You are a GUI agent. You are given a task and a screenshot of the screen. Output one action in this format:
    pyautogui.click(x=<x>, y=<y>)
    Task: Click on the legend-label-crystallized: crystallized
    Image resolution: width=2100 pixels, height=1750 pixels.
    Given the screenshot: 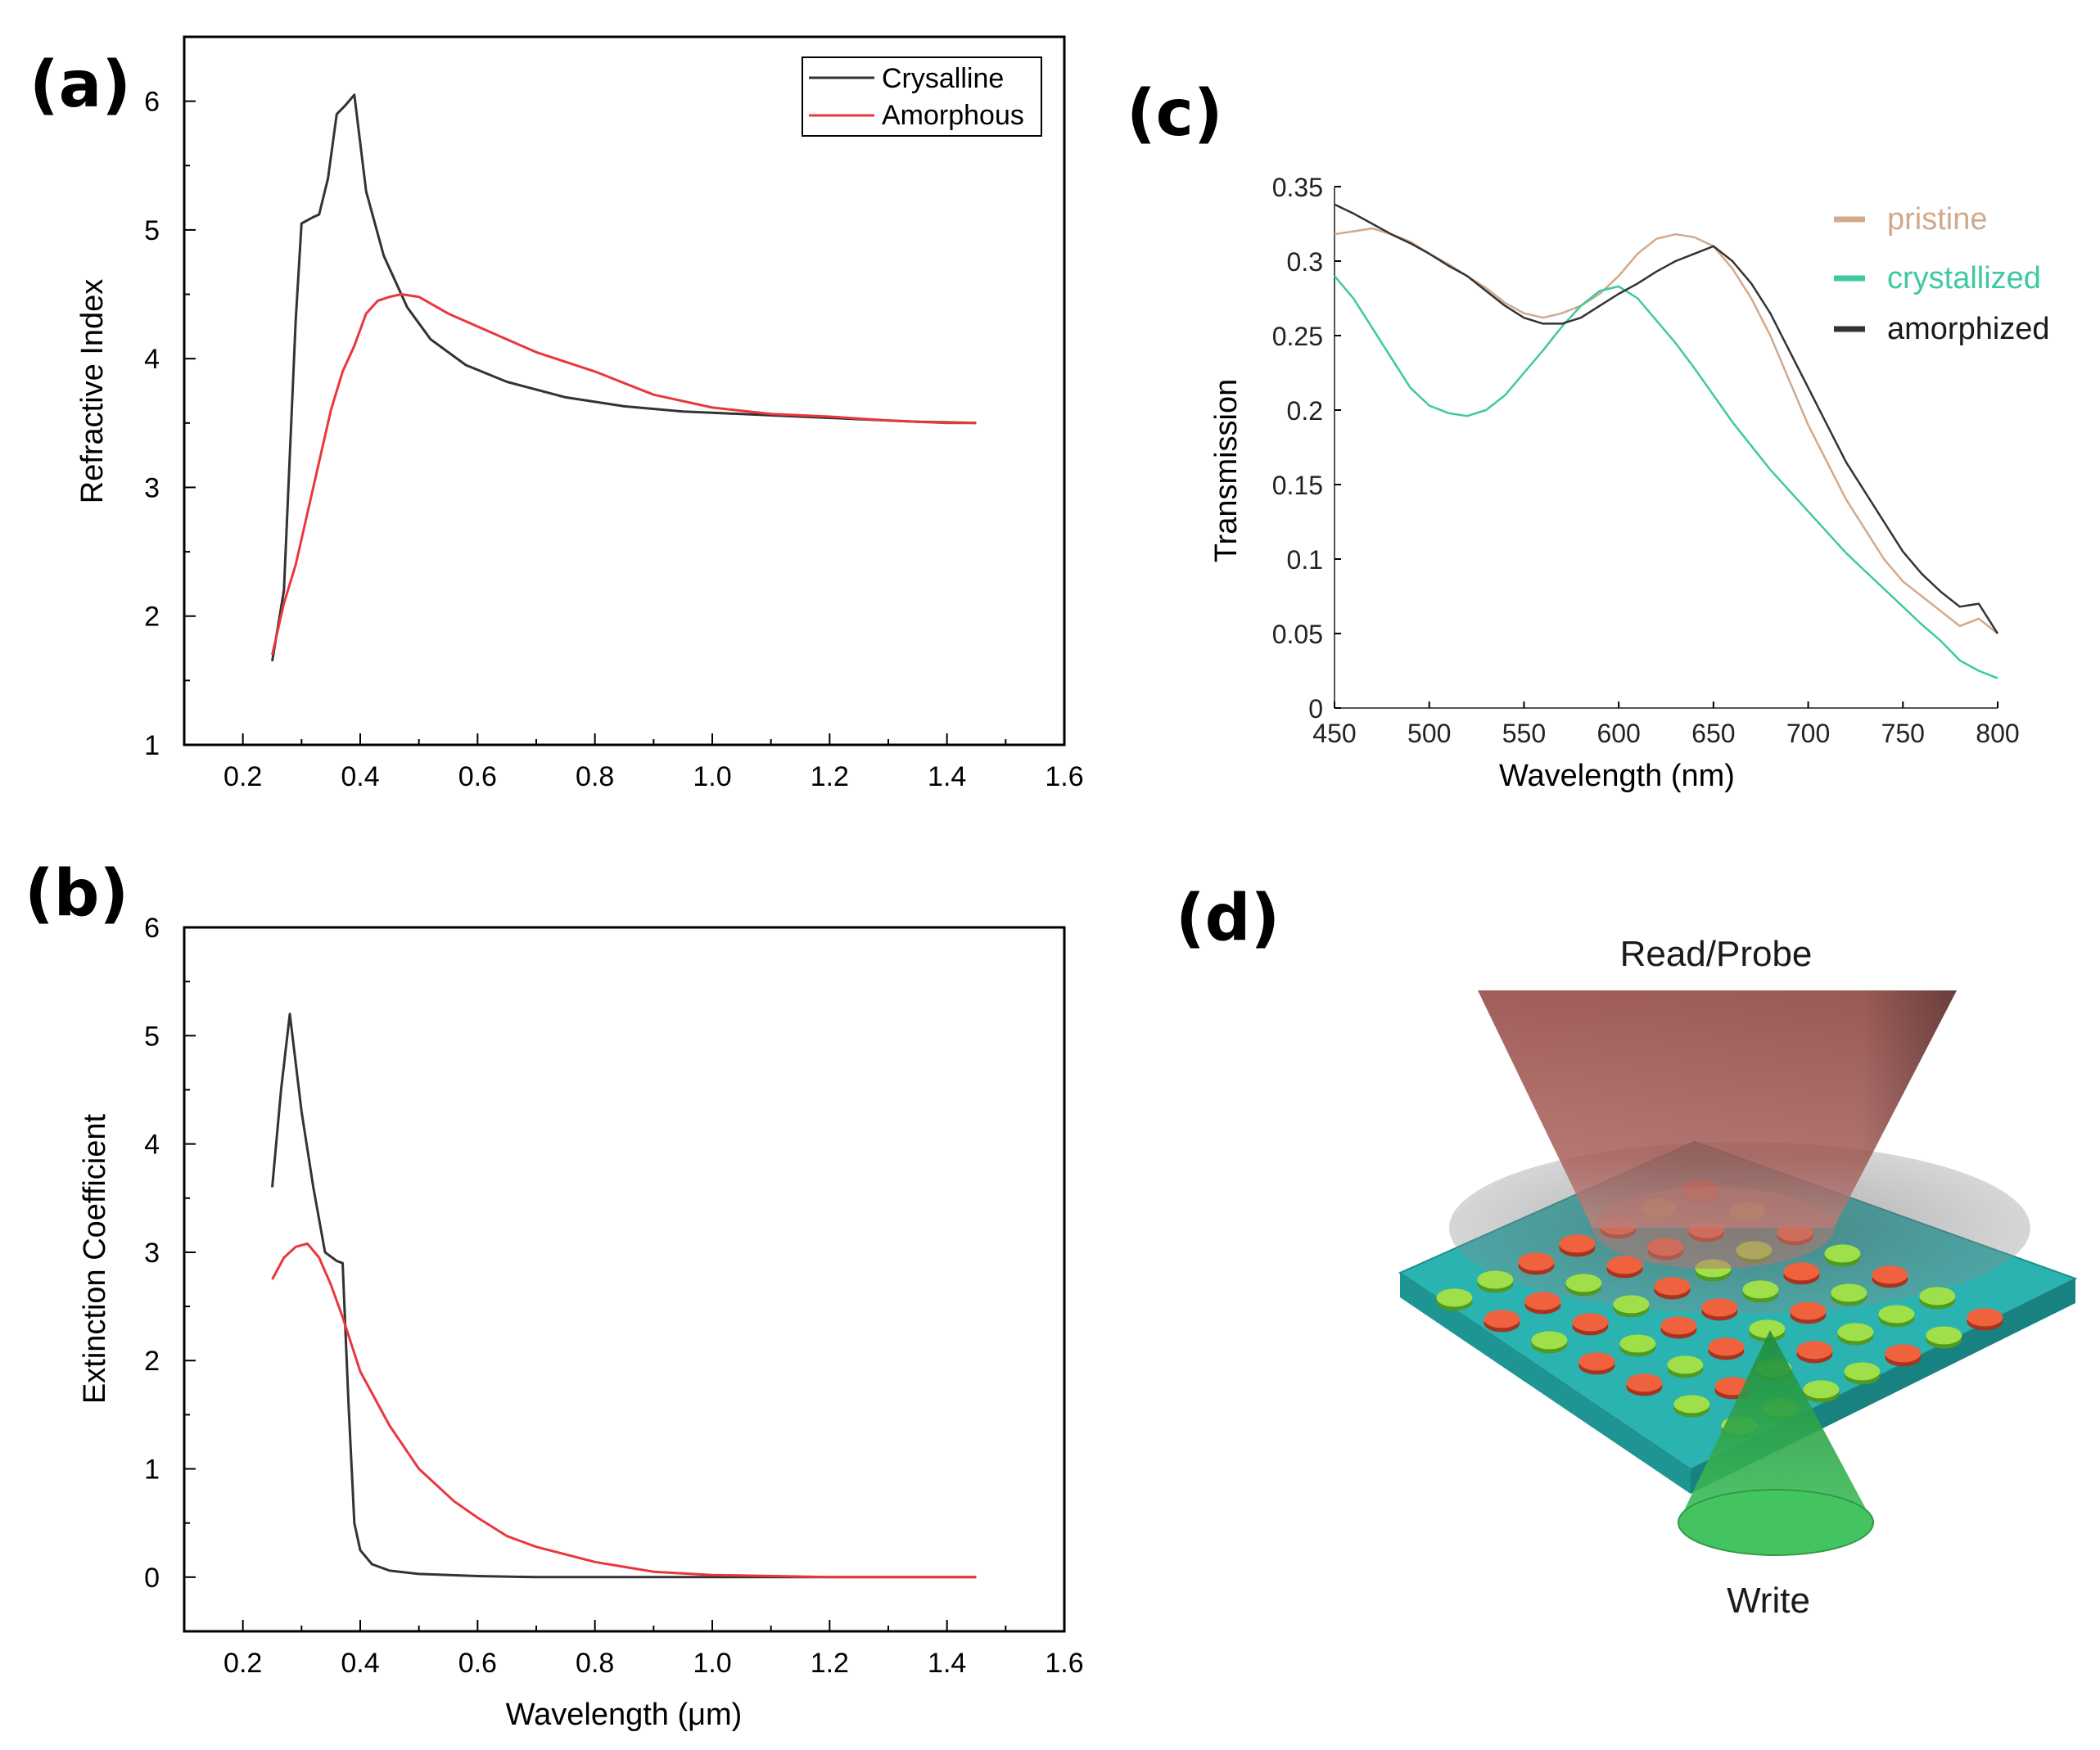 What is the action you would take?
    pyautogui.click(x=1964, y=278)
    